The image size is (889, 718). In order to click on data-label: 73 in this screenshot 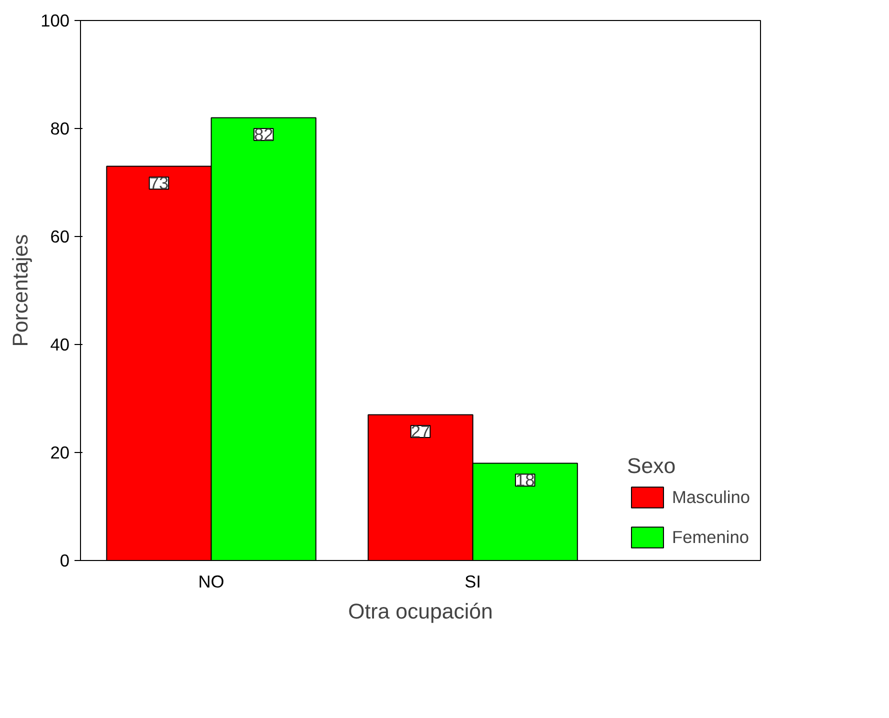, I will do `click(159, 183)`.